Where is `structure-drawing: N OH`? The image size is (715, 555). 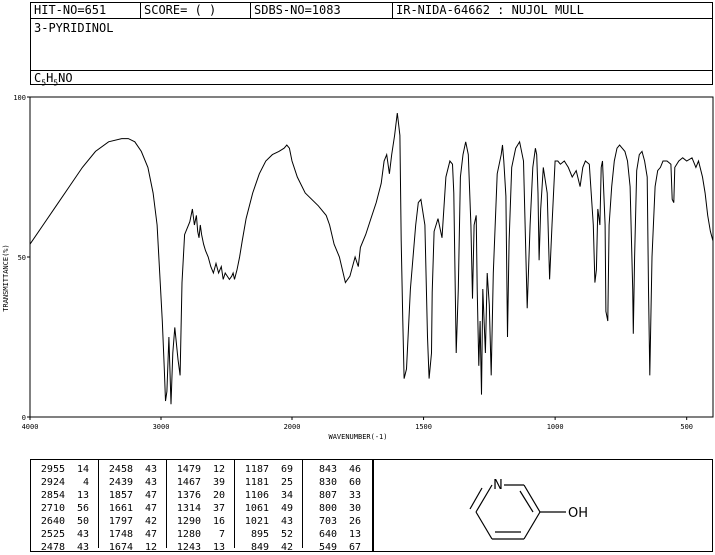
structure-drawing: N OH is located at coordinates (528, 509).